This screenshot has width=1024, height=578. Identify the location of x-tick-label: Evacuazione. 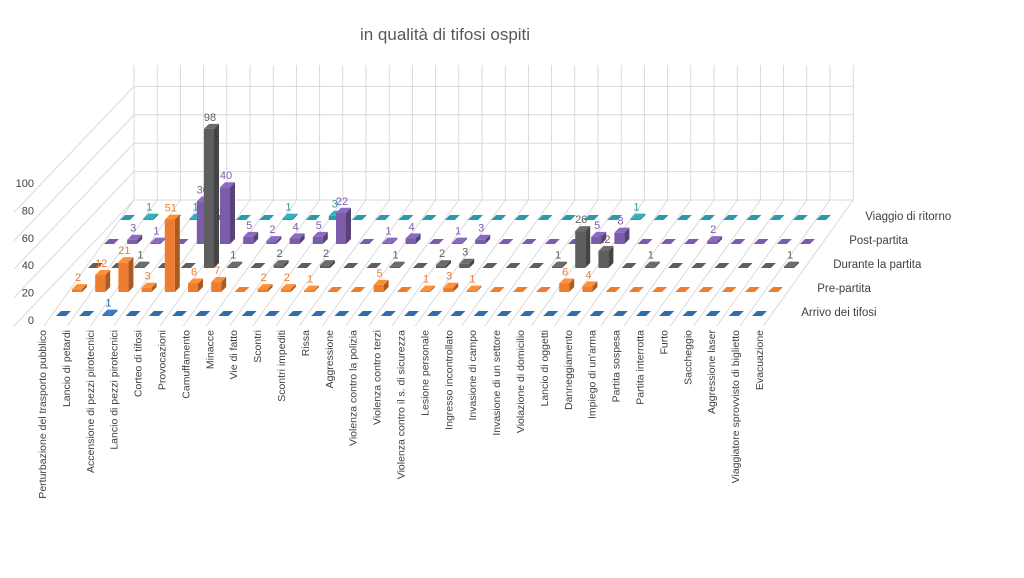
(760, 360).